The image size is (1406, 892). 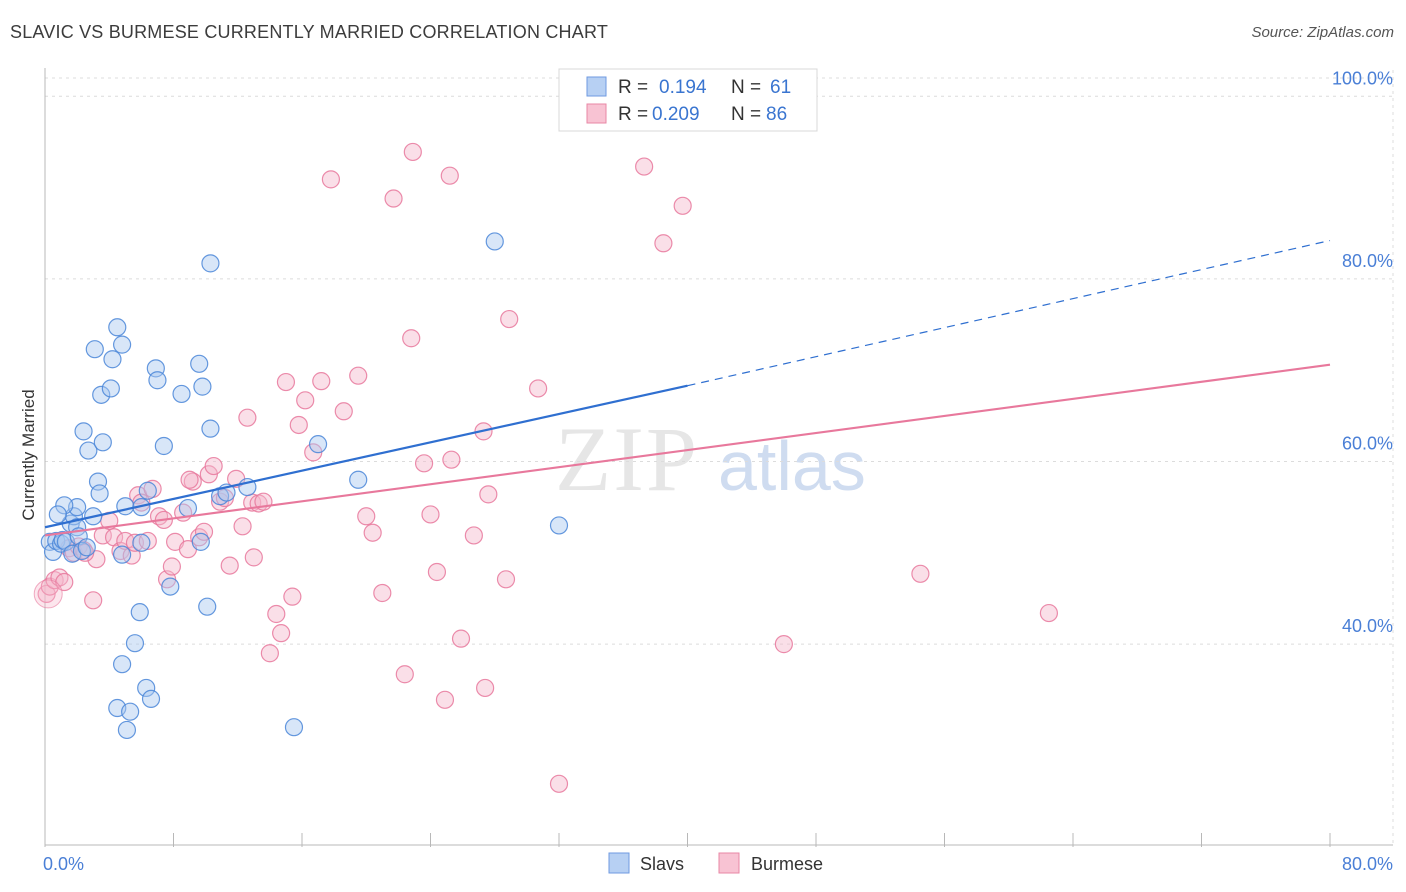 I want to click on y-tick-label: 100.0%, so click(x=1362, y=78).